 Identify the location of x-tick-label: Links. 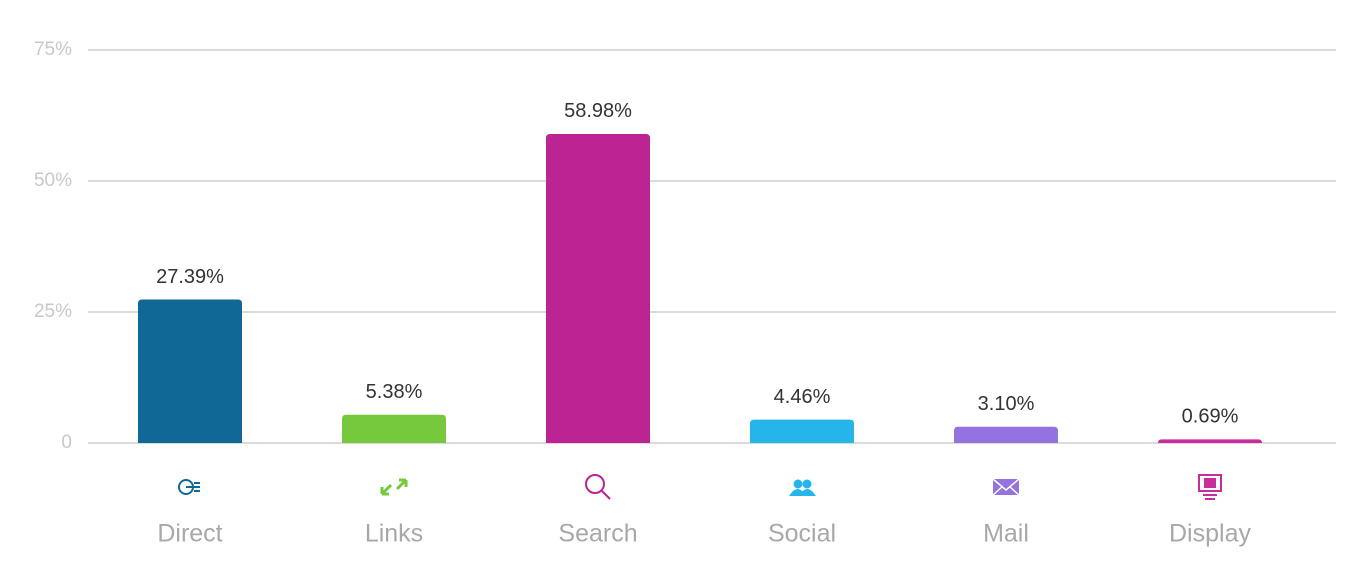
(394, 534).